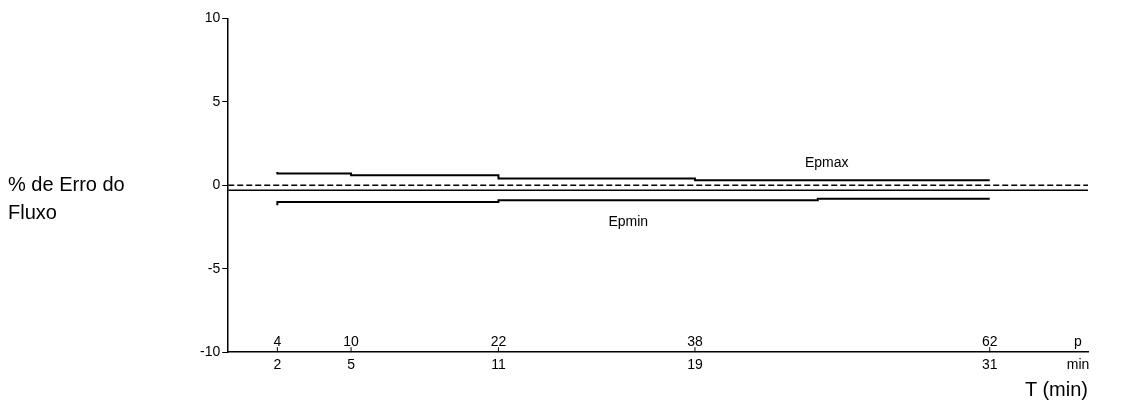 Image resolution: width=1126 pixels, height=414 pixels. I want to click on y-axis-title: % de Erro do Fluxo, so click(67, 198).